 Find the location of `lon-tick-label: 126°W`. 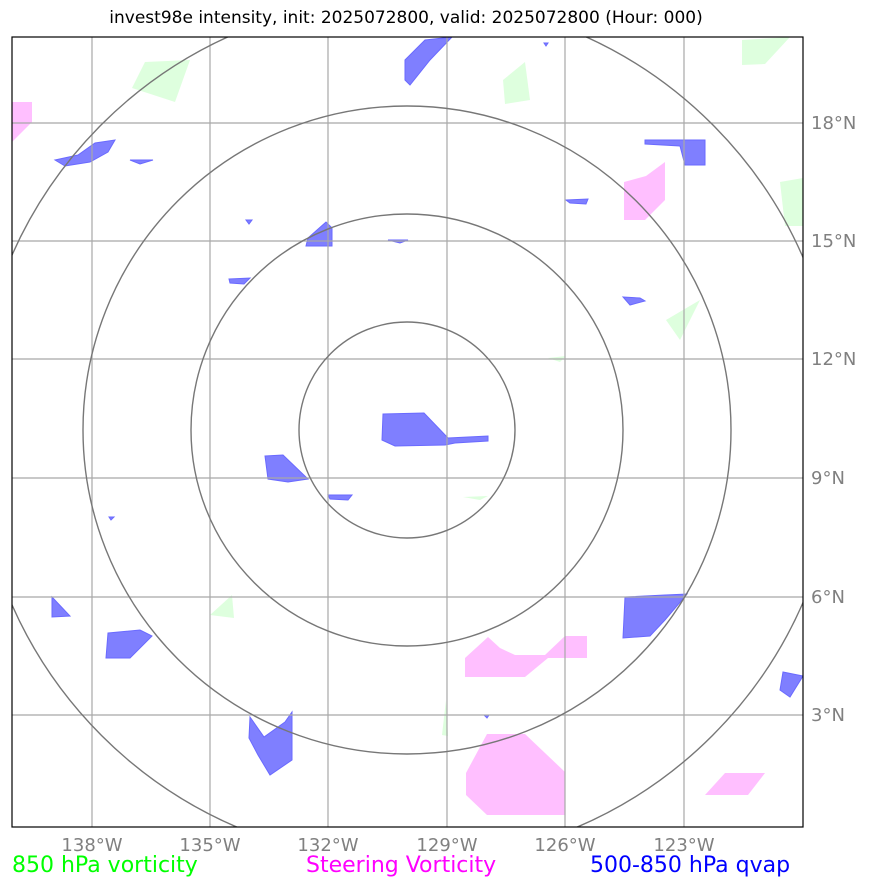

lon-tick-label: 126°W is located at coordinates (564, 845).